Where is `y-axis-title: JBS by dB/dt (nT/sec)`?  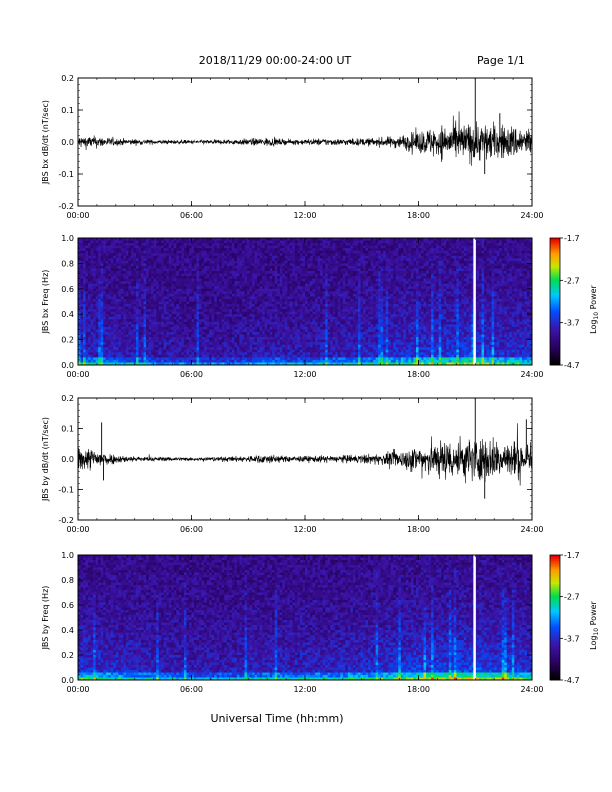 y-axis-title: JBS by dB/dt (nT/sec) is located at coordinates (45, 459).